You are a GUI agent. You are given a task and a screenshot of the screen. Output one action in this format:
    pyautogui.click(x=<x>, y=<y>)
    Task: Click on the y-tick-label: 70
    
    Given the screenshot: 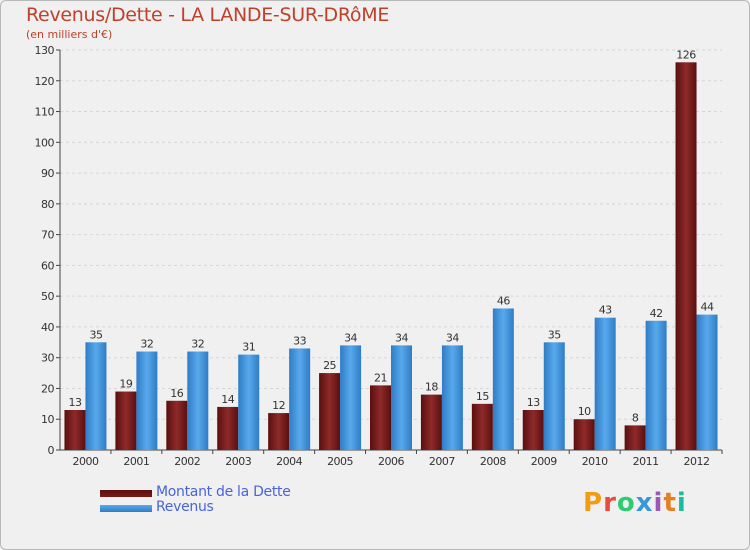 What is the action you would take?
    pyautogui.click(x=47, y=235)
    